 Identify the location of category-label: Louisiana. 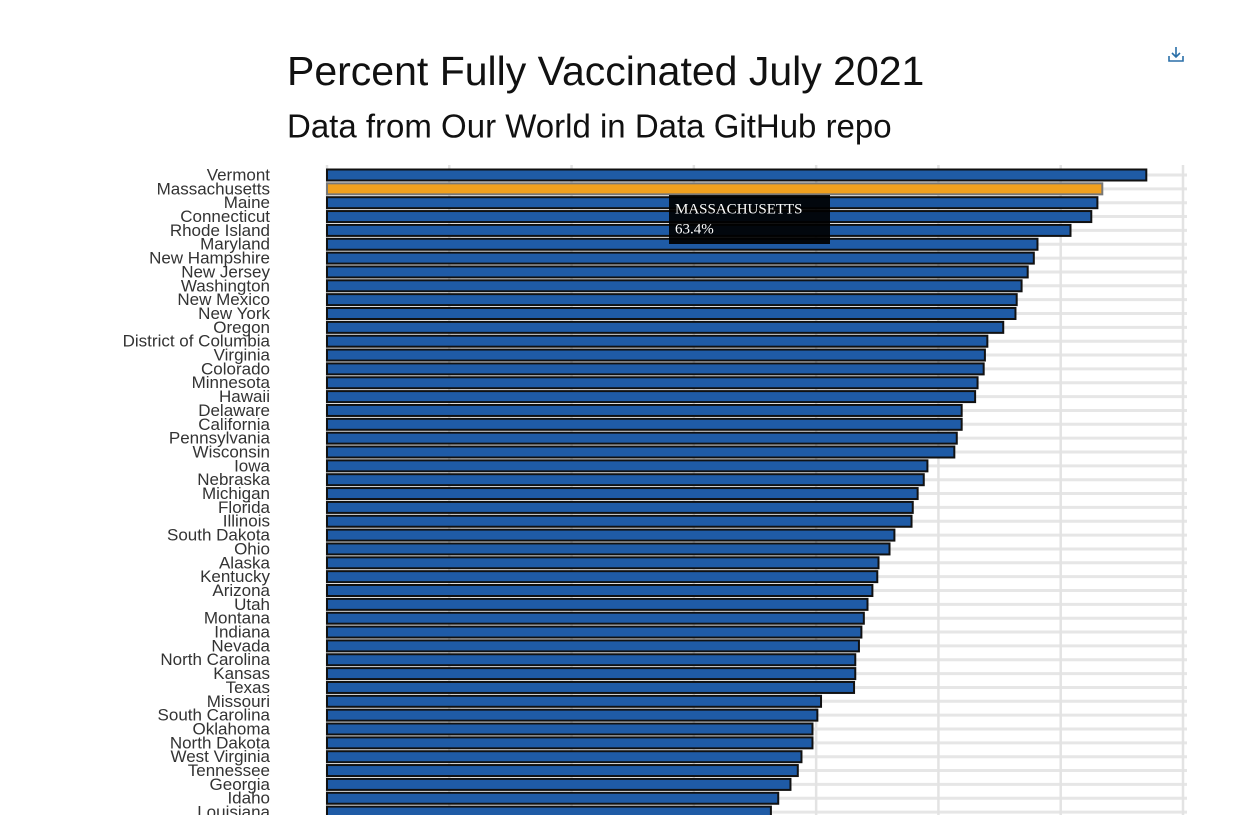
(233, 809).